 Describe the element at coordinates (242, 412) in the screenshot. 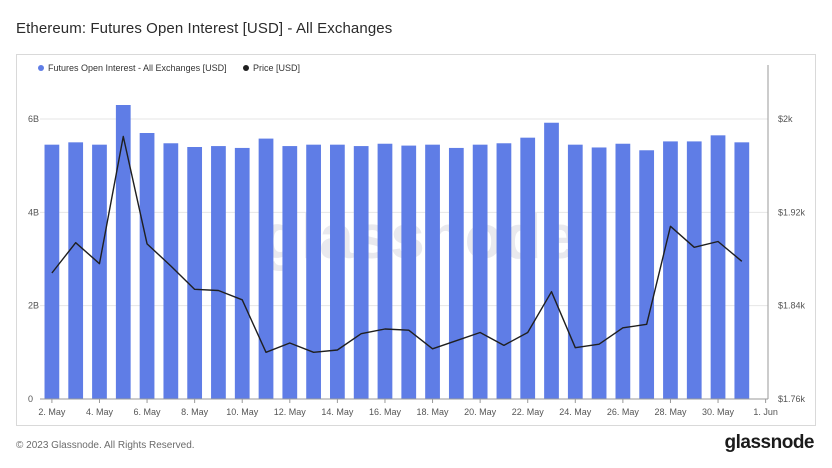

I see `x-tick-label: 10. May` at that location.